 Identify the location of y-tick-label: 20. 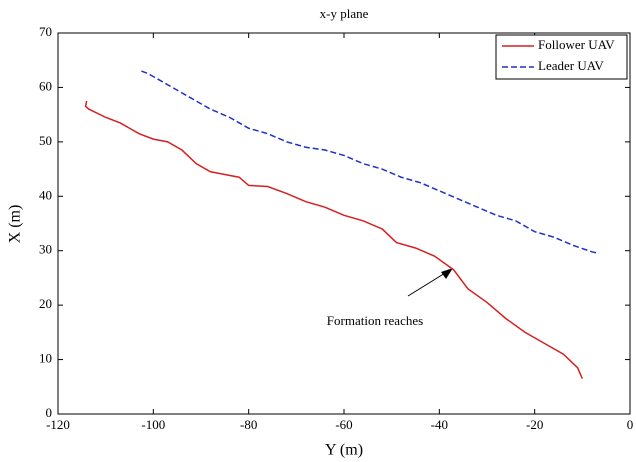
(45, 303).